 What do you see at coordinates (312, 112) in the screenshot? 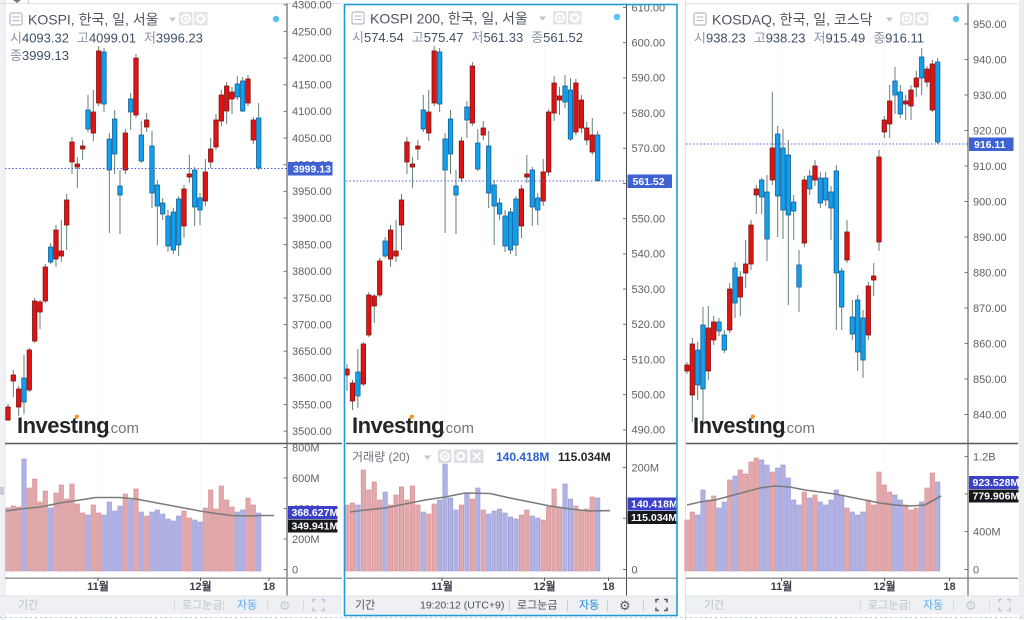
I see `svg-text: 4100.00` at bounding box center [312, 112].